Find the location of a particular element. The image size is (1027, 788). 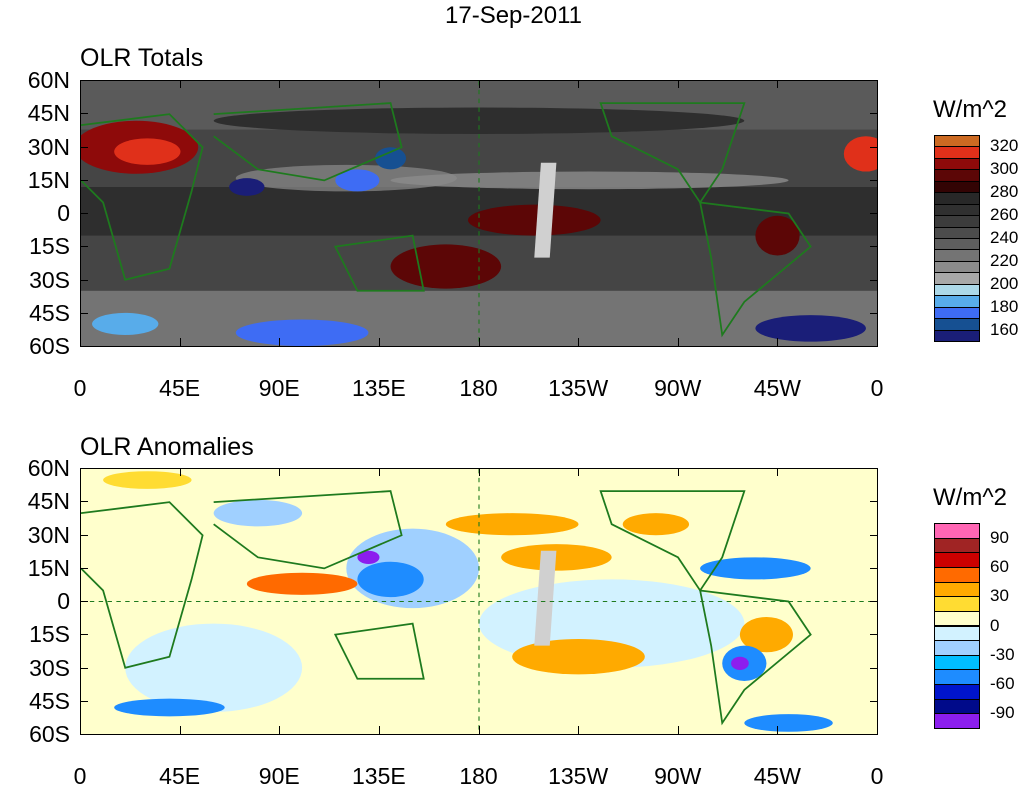

y-tick-label: 30S is located at coordinates (49, 279).